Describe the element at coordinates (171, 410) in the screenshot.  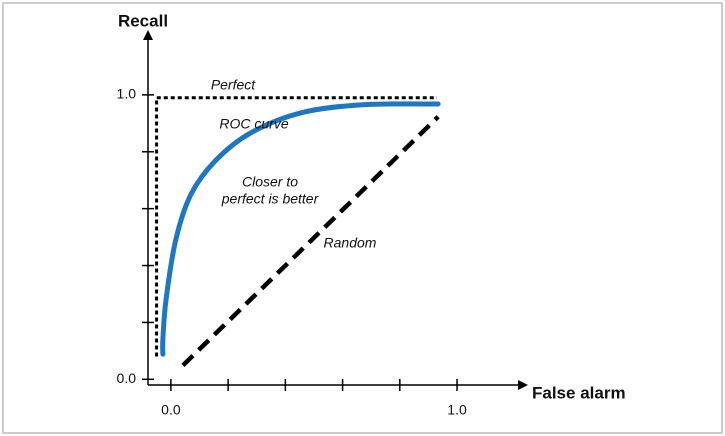
I see `x-tick-label: 0.0` at that location.